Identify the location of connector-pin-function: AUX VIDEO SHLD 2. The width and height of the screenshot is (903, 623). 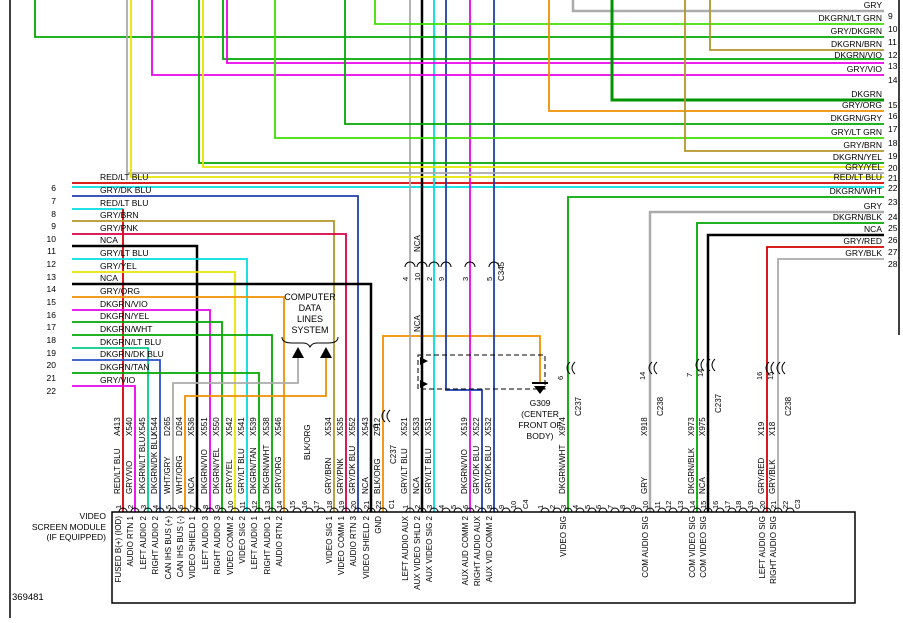
(417, 552).